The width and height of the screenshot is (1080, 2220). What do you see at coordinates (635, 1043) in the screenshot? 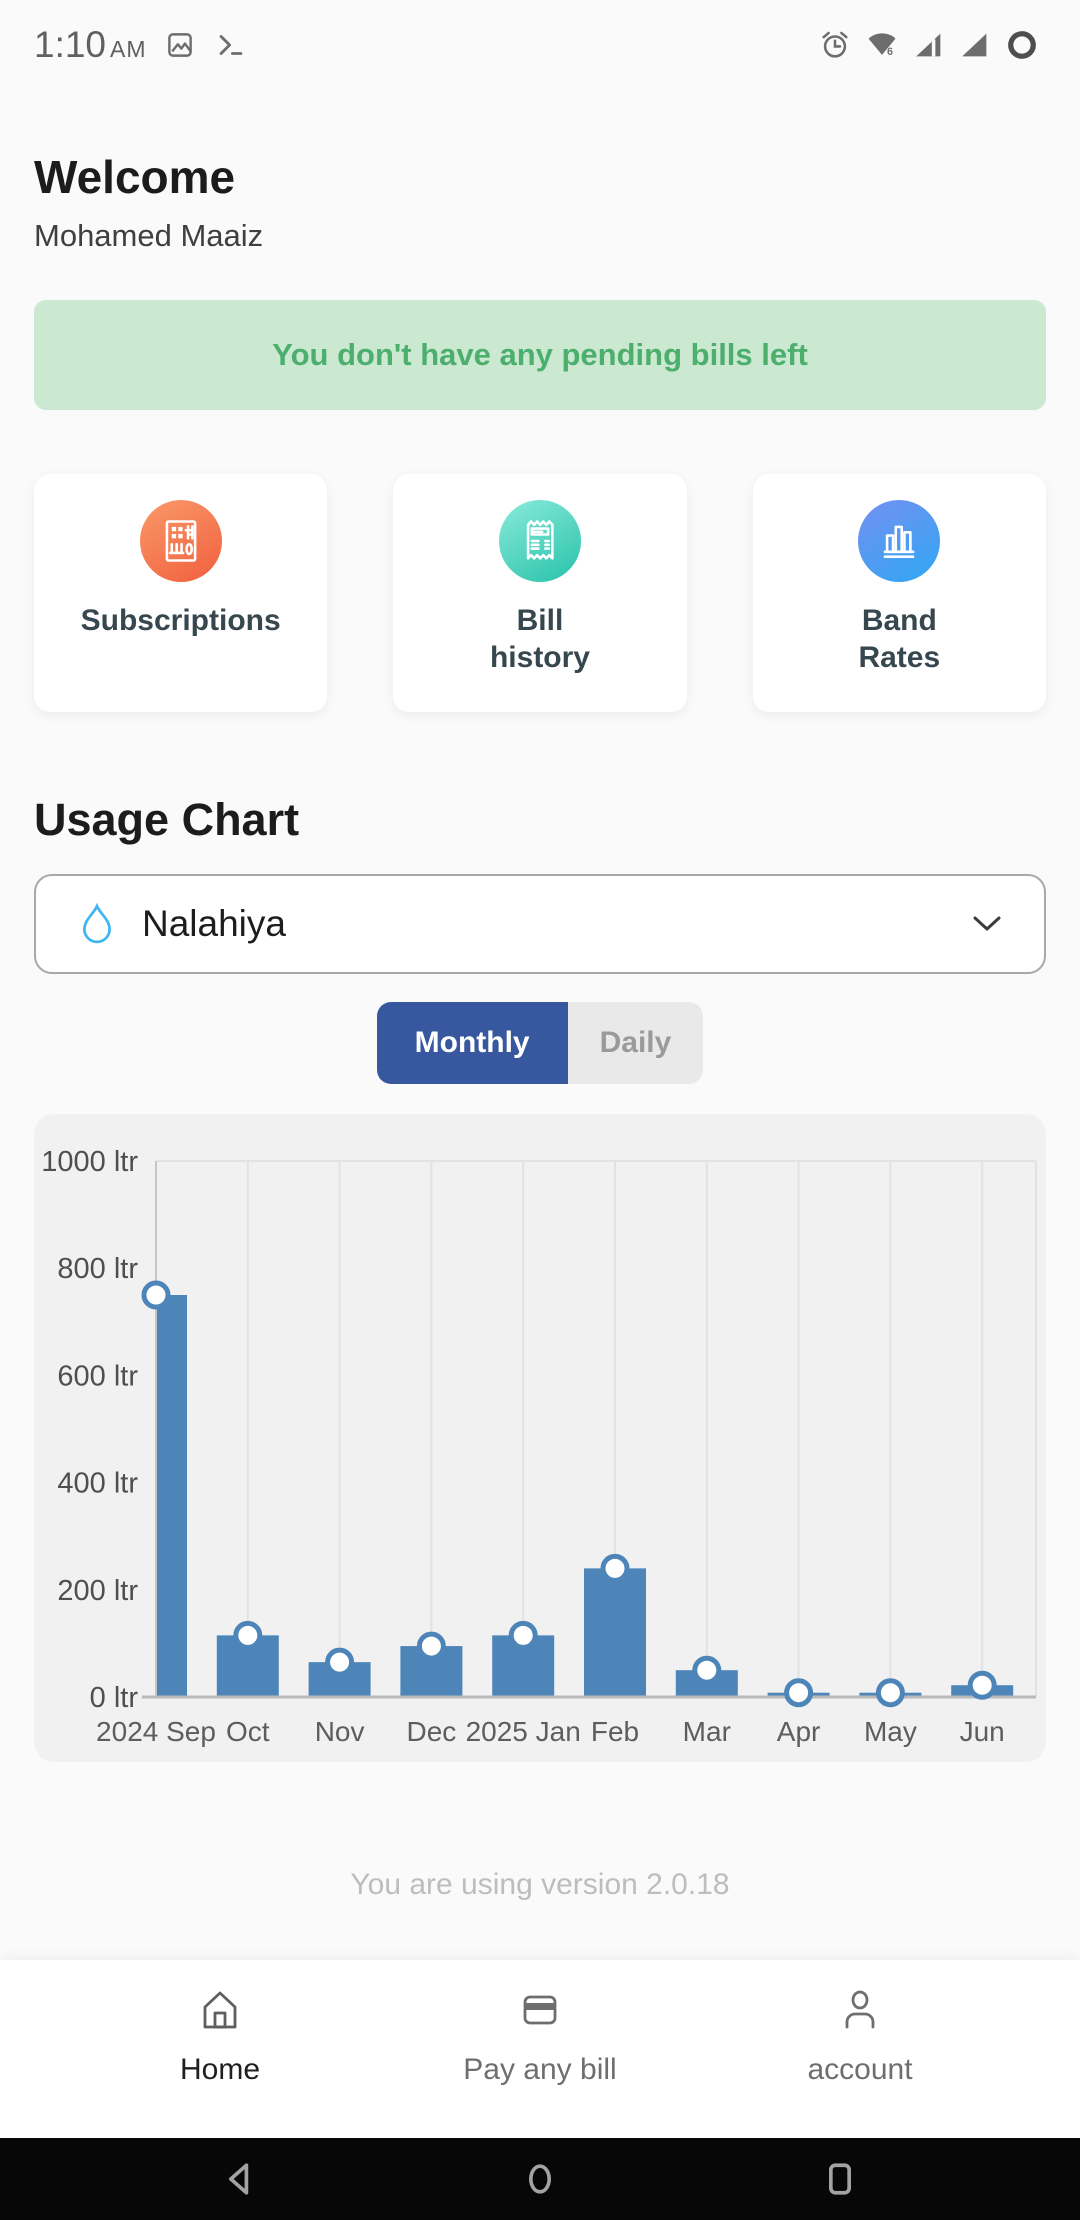
I see `tab-daily: Daily` at bounding box center [635, 1043].